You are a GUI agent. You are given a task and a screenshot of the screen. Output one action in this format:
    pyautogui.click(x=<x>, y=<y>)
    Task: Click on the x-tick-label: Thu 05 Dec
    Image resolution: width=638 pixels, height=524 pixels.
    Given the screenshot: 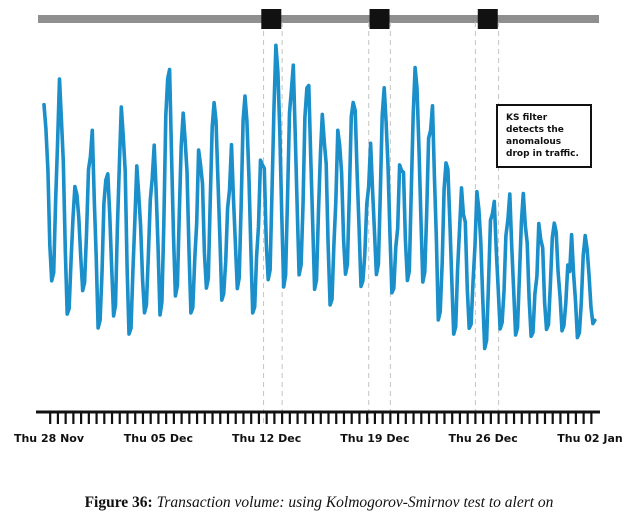 What is the action you would take?
    pyautogui.click(x=158, y=438)
    